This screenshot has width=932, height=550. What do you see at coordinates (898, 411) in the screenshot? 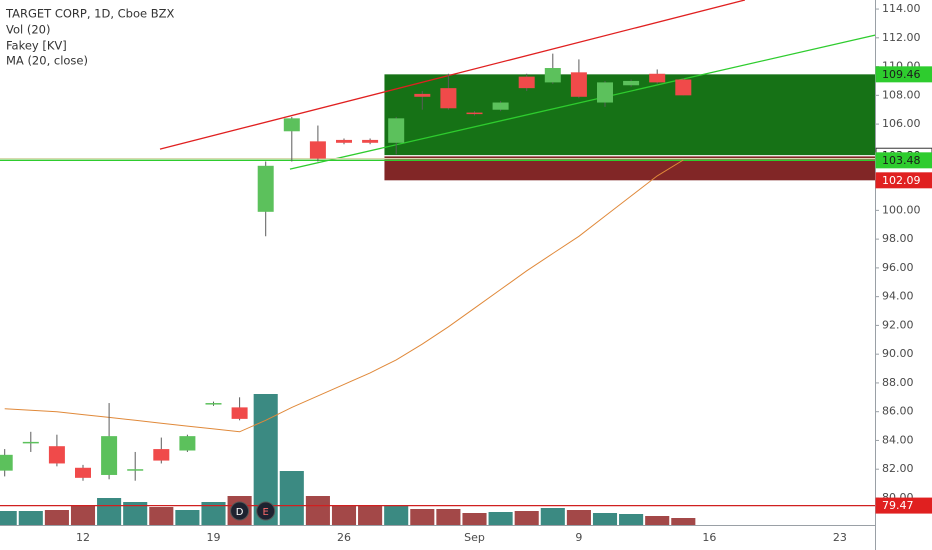
I see `y-tick-label: 86.00` at bounding box center [898, 411].